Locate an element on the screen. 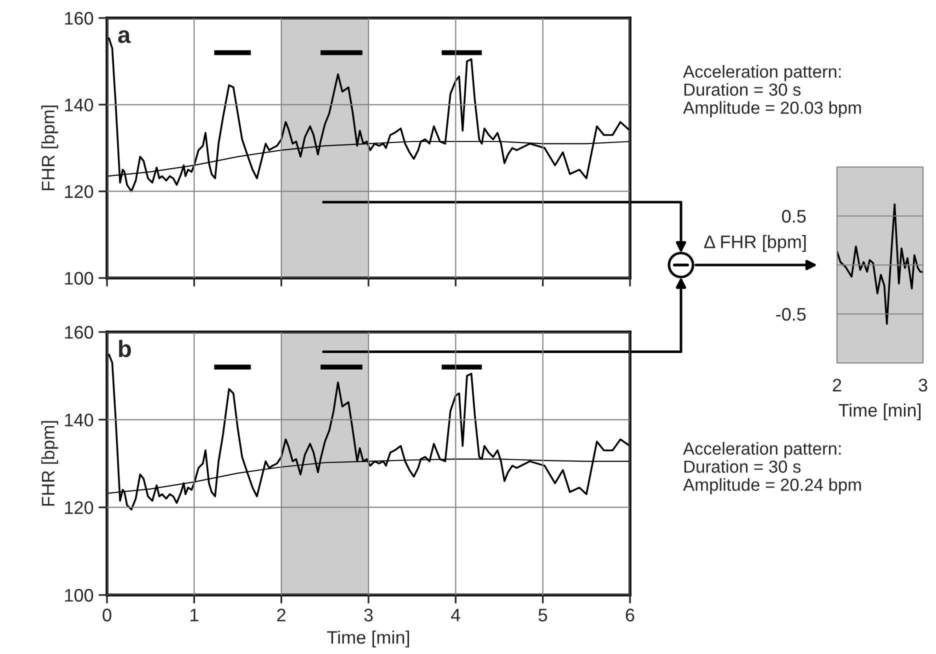  y-axis-title: Δ FHR [bpm] is located at coordinates (755, 243).